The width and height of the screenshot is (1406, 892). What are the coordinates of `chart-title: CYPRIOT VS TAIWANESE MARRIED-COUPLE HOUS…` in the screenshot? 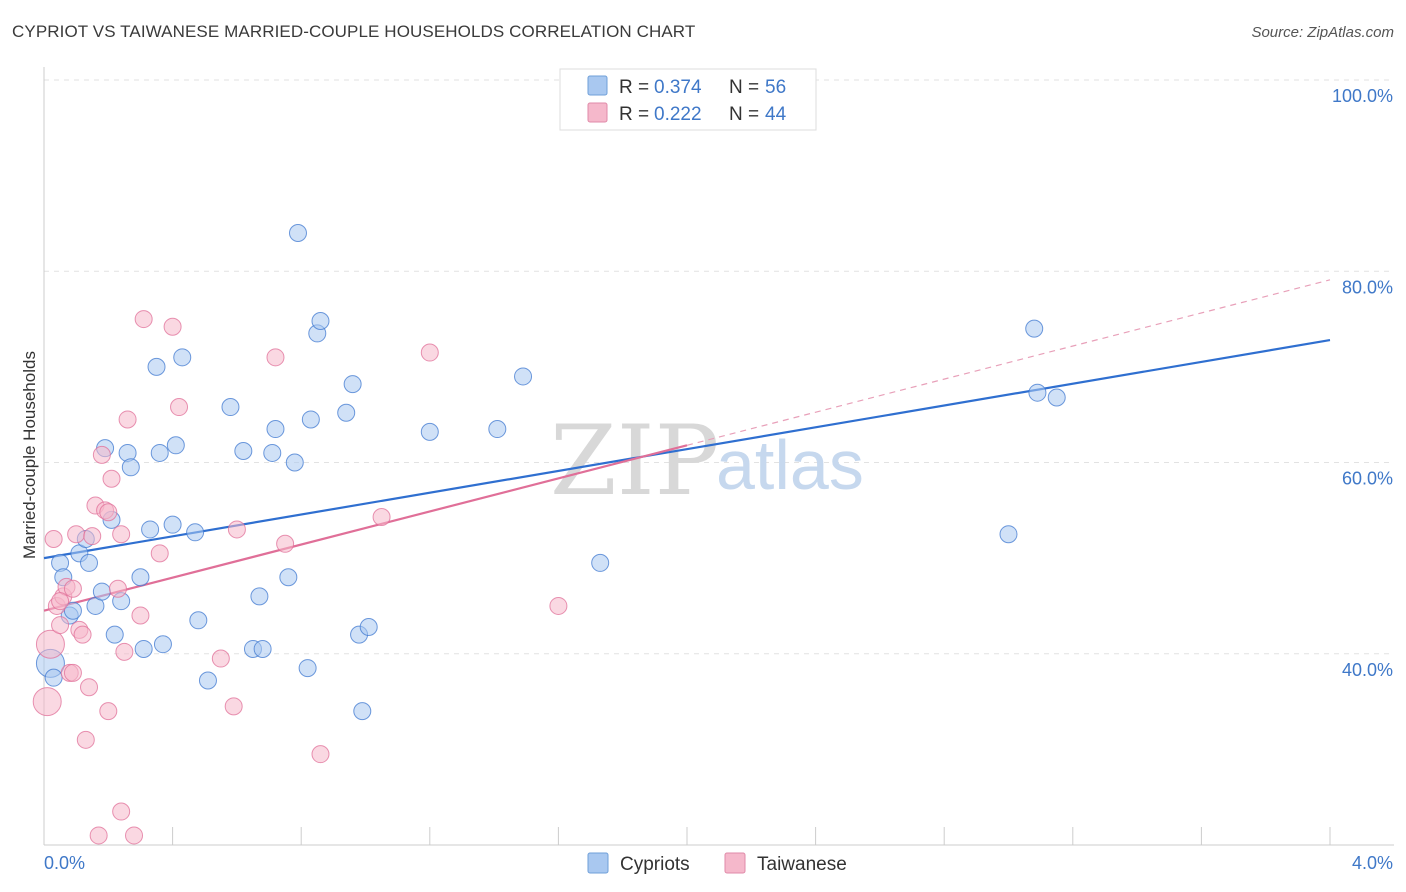 It's located at (354, 31).